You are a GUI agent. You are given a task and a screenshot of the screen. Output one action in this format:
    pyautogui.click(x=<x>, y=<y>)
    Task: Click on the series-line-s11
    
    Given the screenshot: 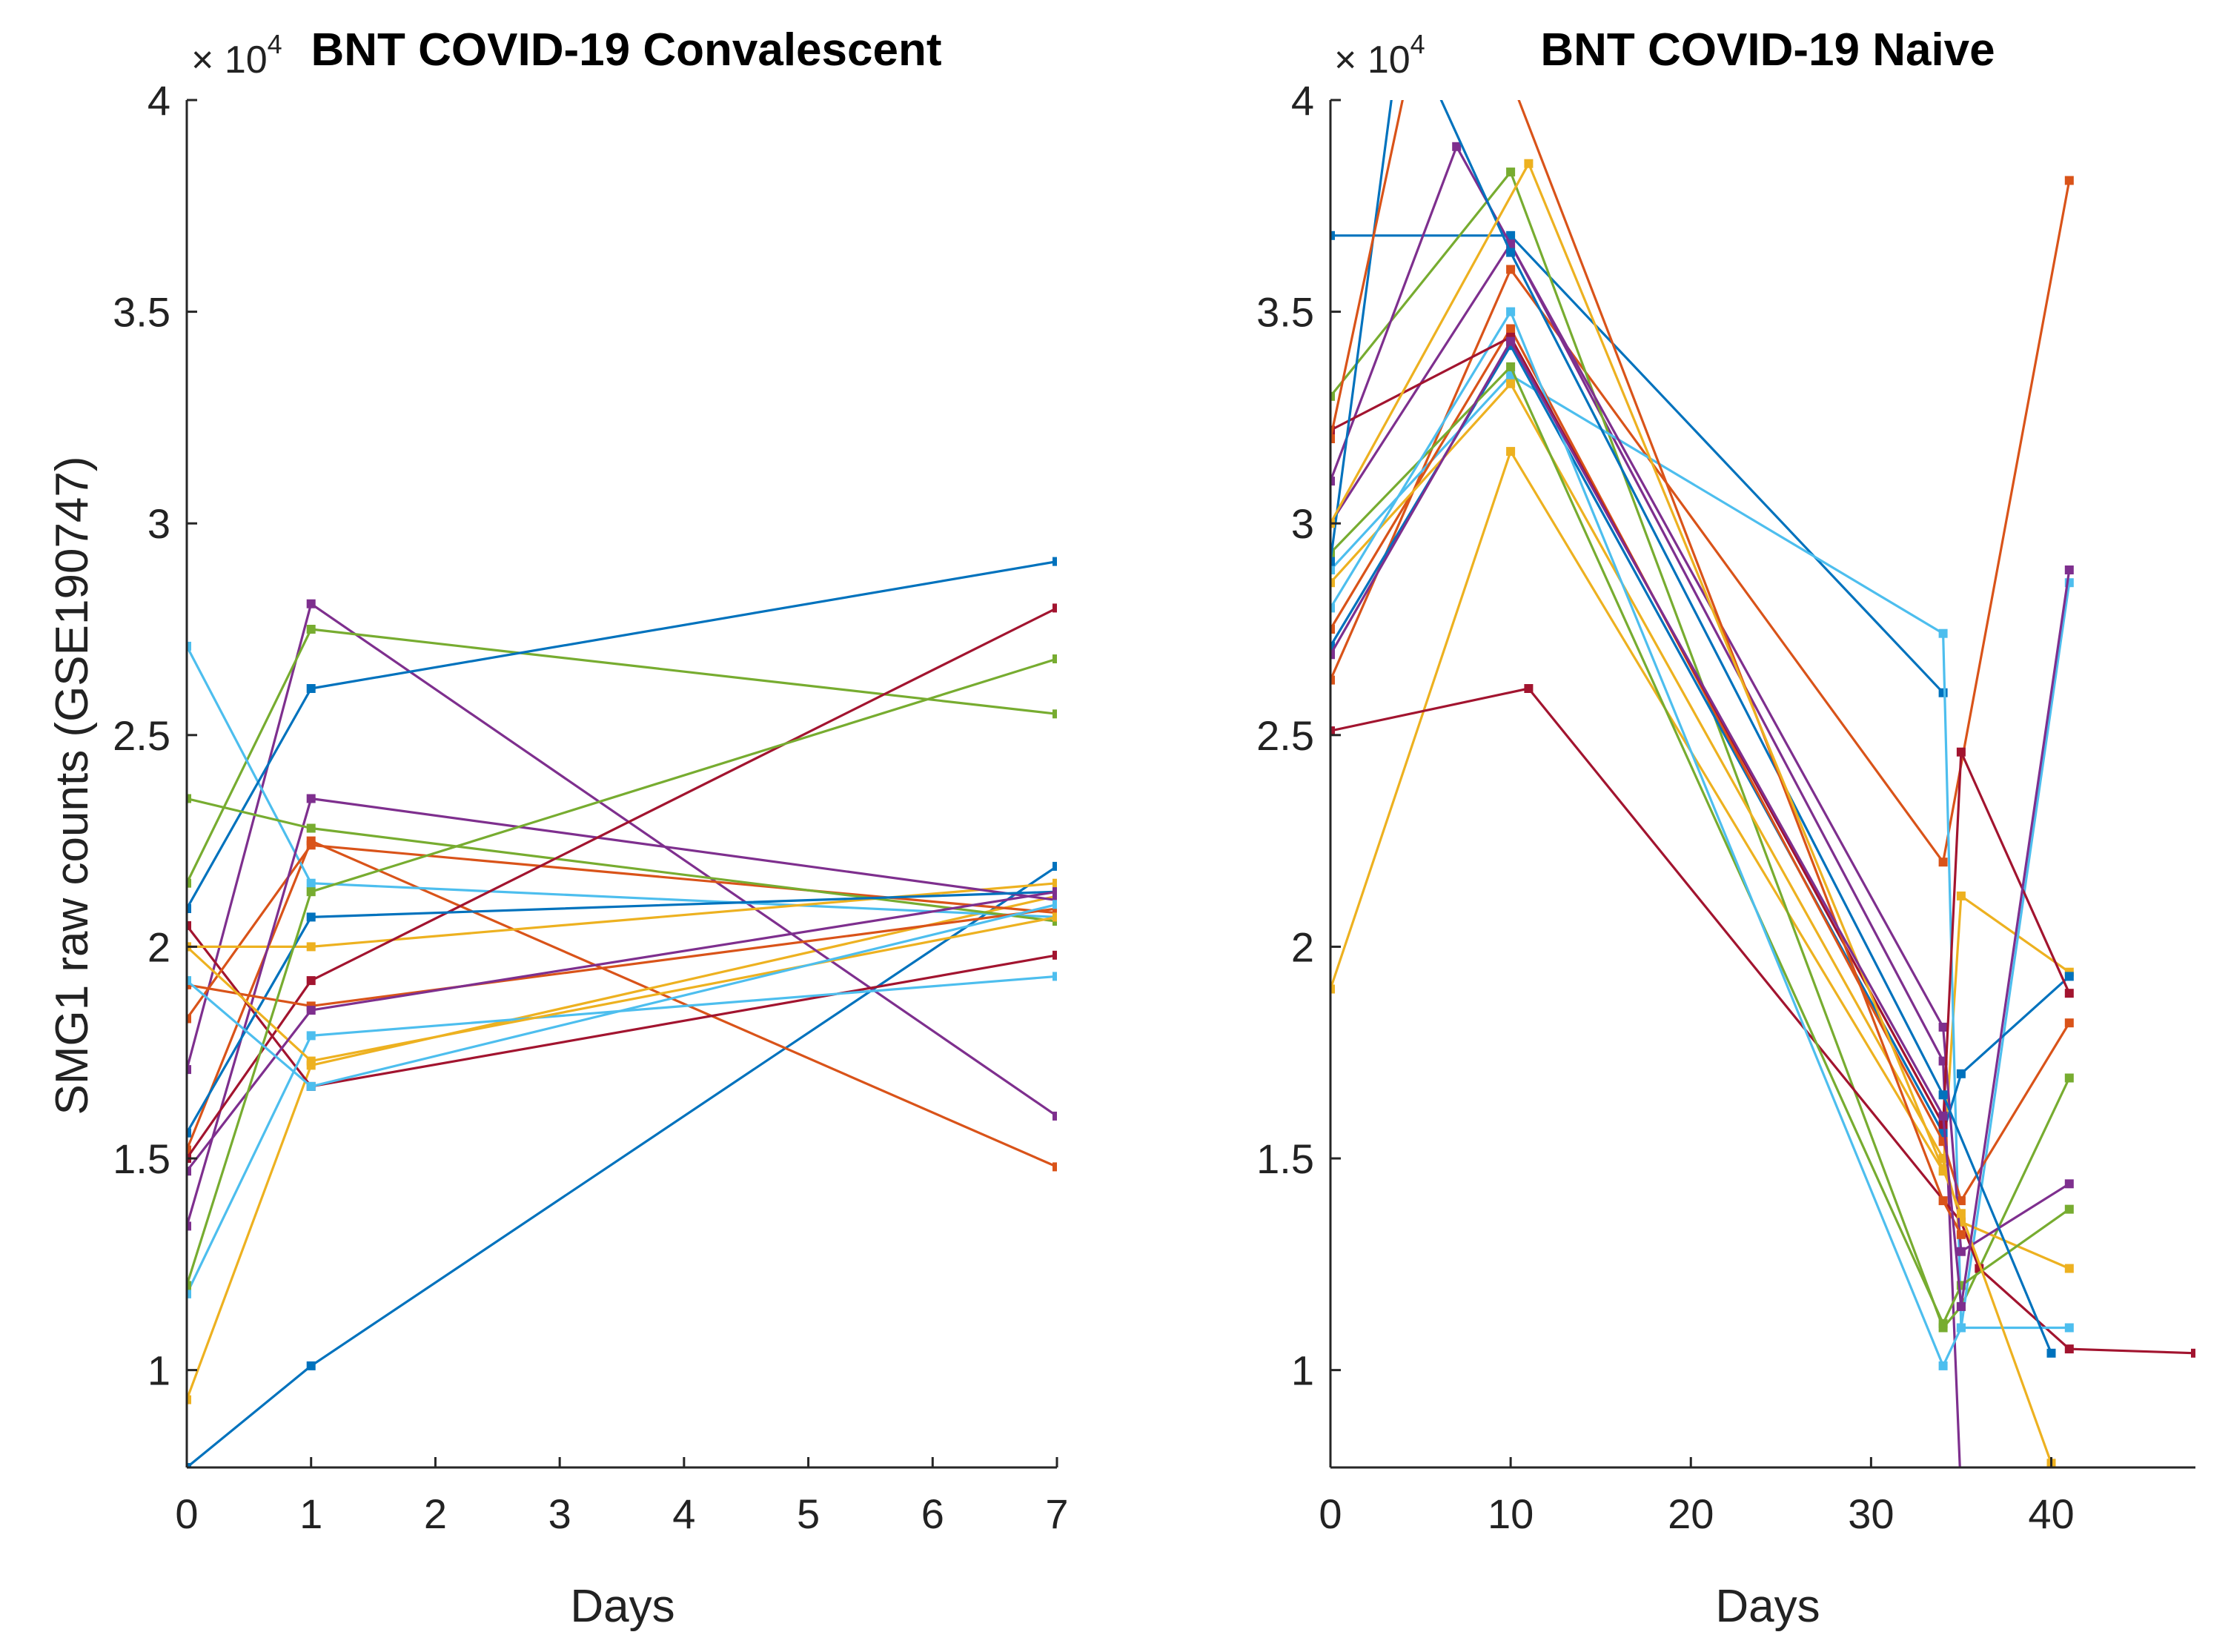 What is the action you would take?
    pyautogui.click(x=622, y=1012)
    